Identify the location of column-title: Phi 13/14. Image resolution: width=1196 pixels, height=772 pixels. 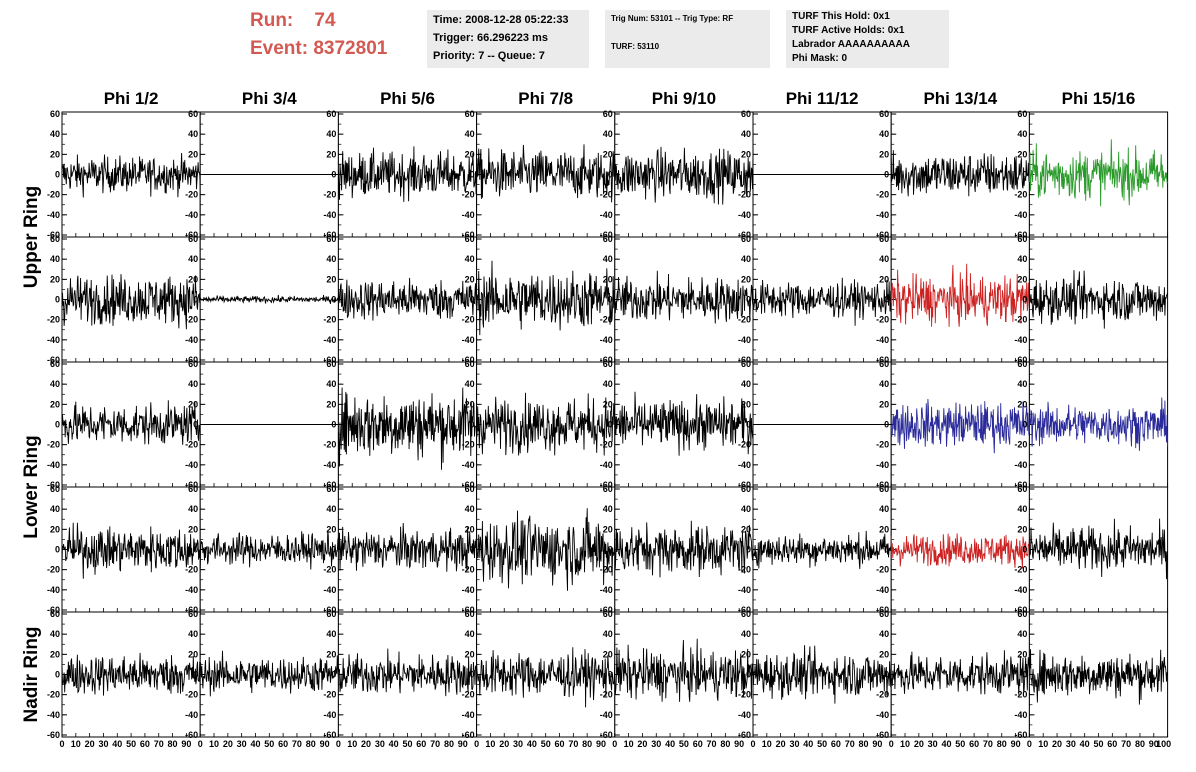
(960, 98).